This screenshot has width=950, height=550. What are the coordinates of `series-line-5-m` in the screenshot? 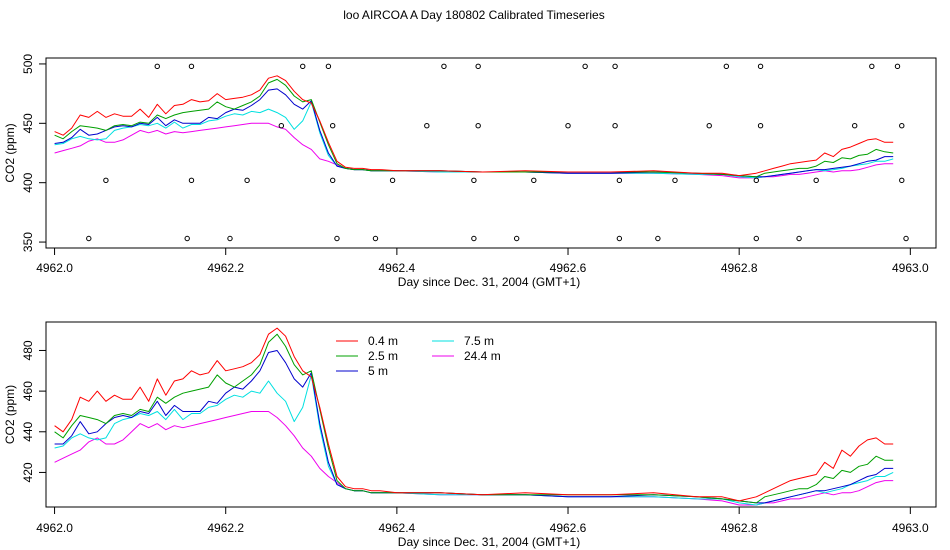 It's located at (474, 133).